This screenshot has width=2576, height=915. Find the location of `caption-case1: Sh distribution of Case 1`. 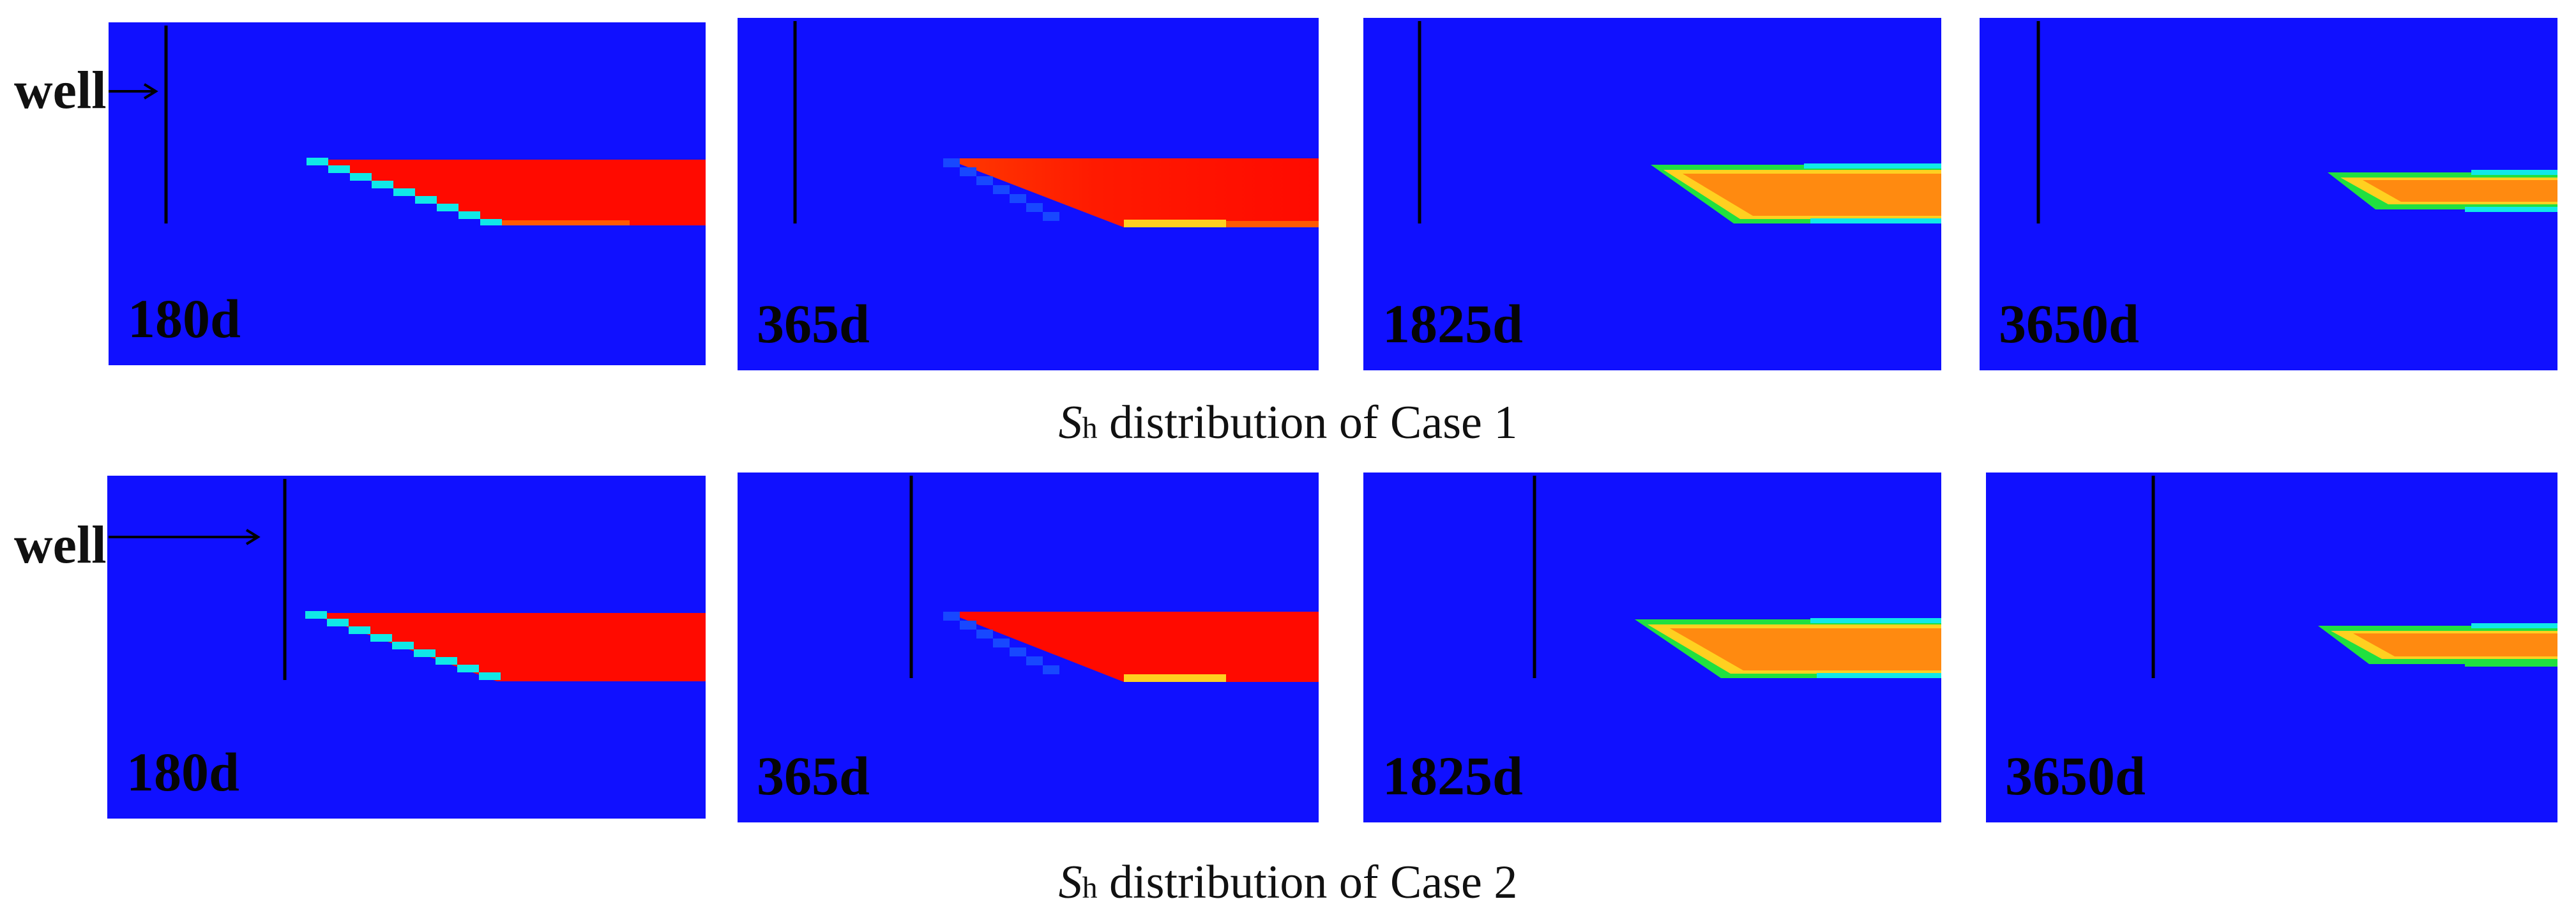

caption-case1: Sh distribution of Case 1 is located at coordinates (1288, 423).